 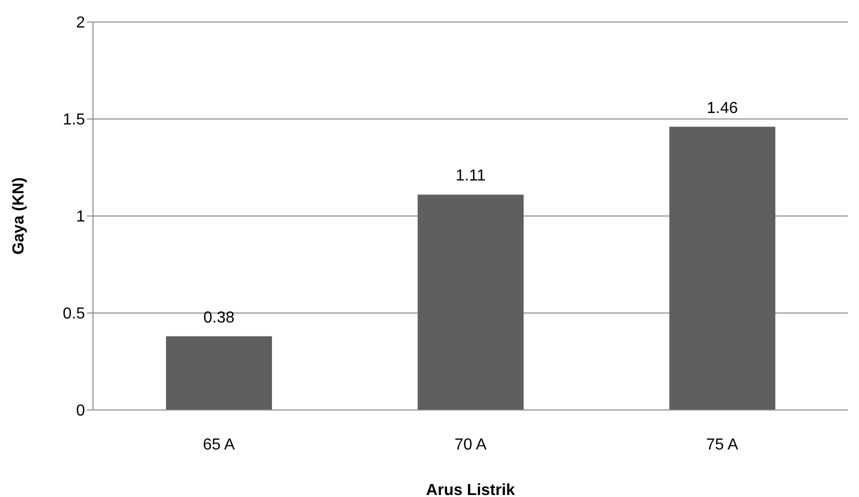 I want to click on x-tick-label: 70 A, so click(x=470, y=445).